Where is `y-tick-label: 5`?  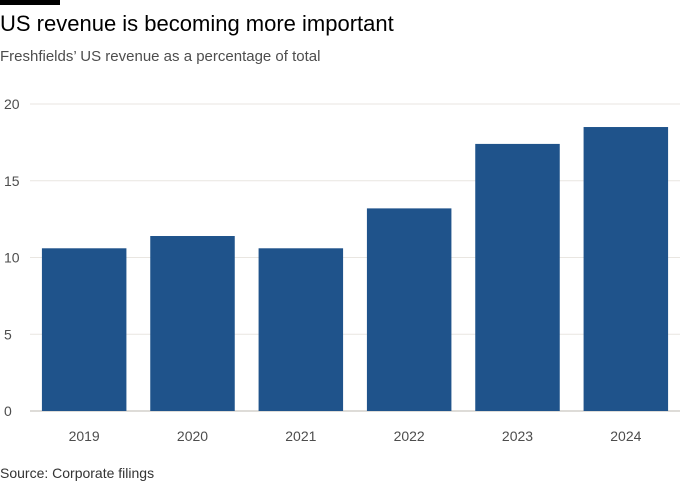
y-tick-label: 5 is located at coordinates (8, 334).